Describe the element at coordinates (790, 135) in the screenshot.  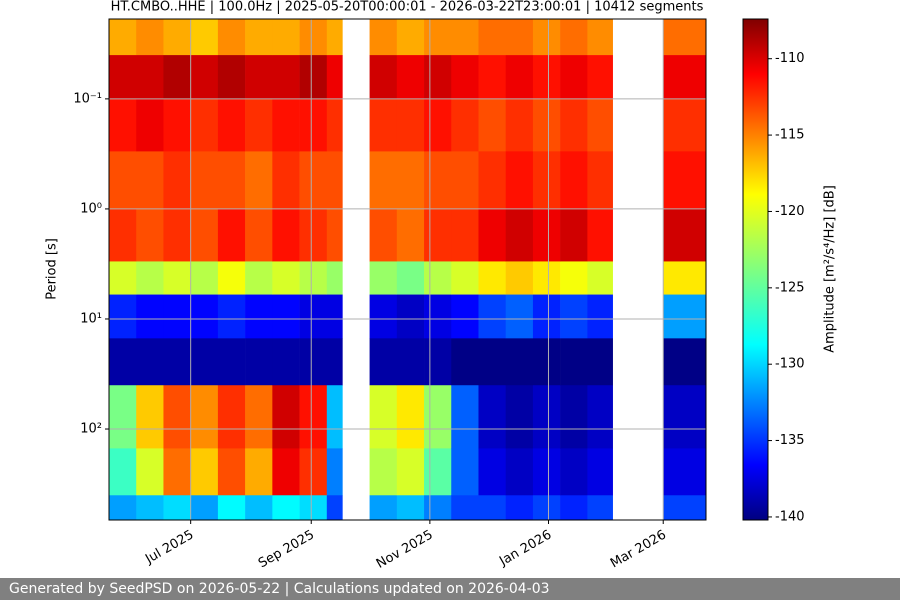
I see `colorbar-tick-label: -115` at that location.